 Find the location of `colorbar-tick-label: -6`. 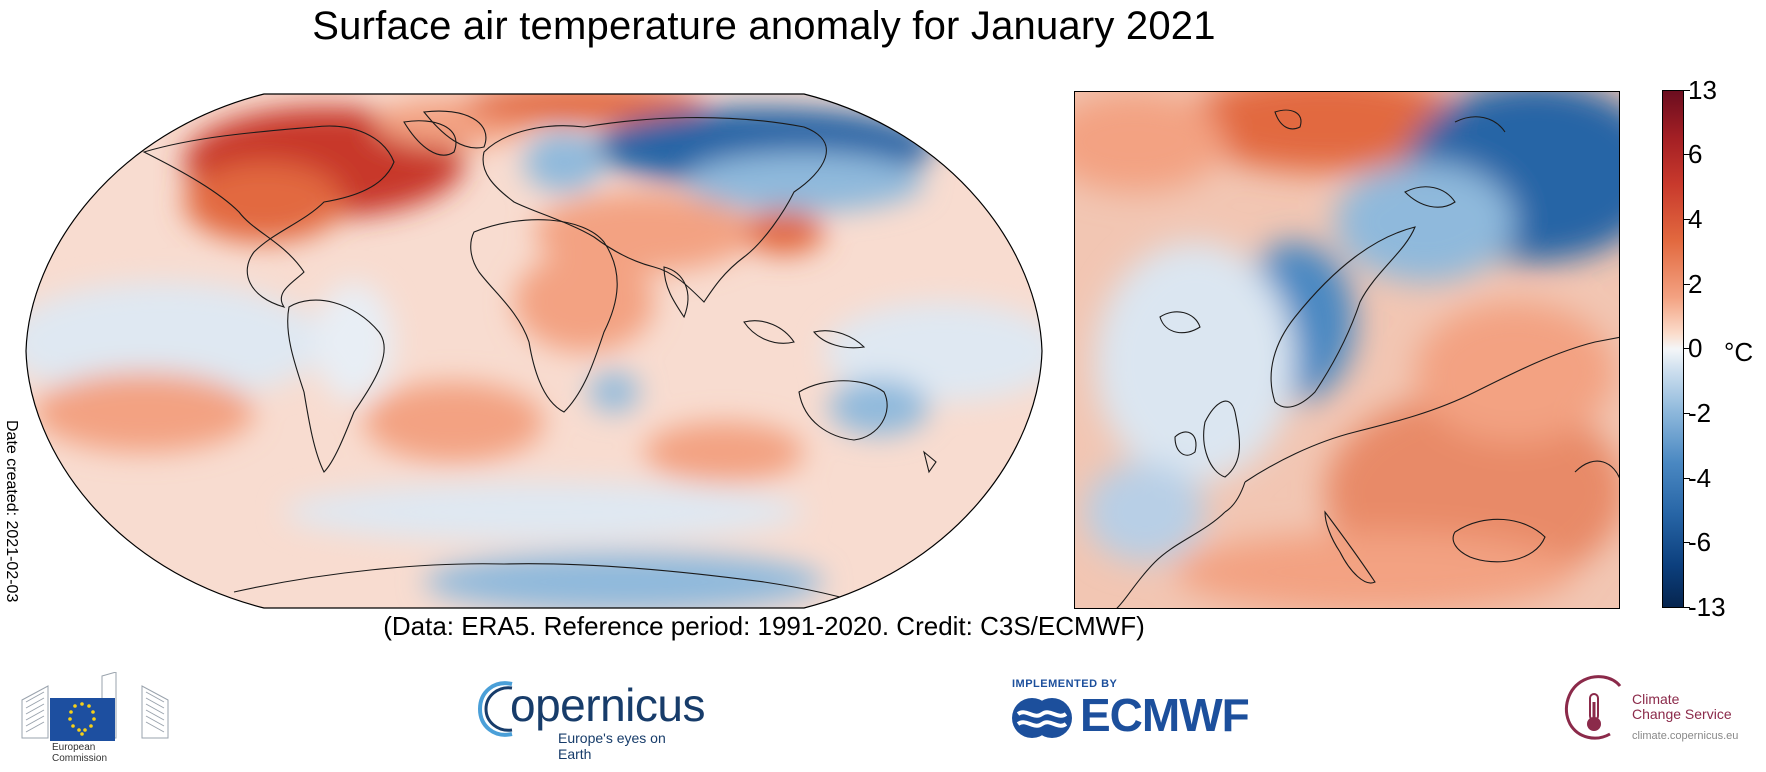

colorbar-tick-label: -6 is located at coordinates (1700, 542).